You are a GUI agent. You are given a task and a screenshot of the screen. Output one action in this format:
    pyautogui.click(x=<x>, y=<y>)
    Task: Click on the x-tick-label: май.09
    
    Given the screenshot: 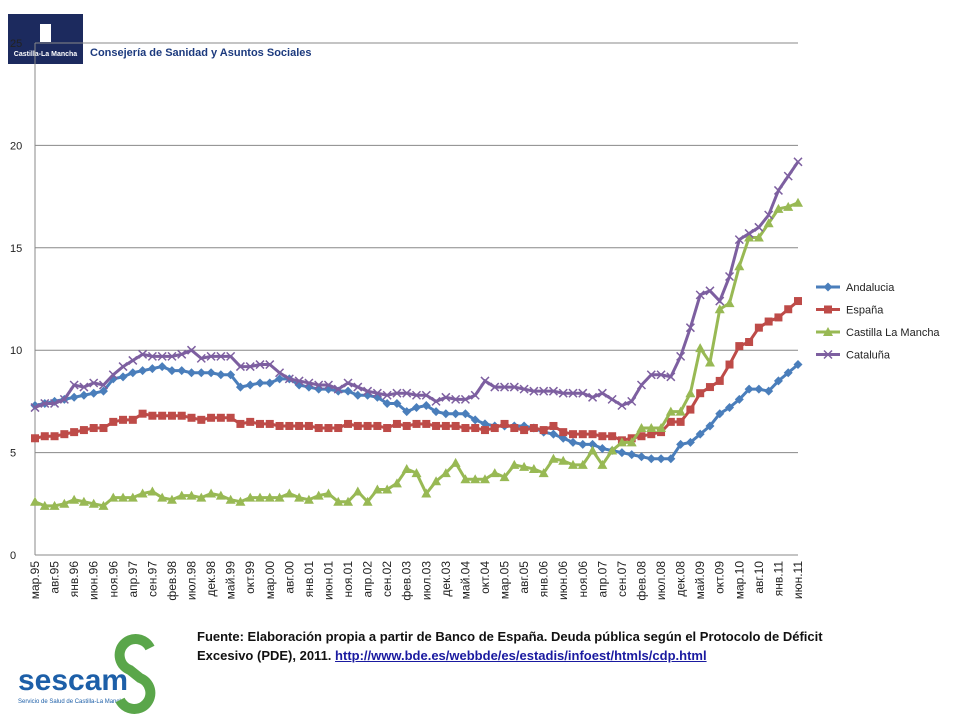 What is the action you would take?
    pyautogui.click(x=700, y=580)
    